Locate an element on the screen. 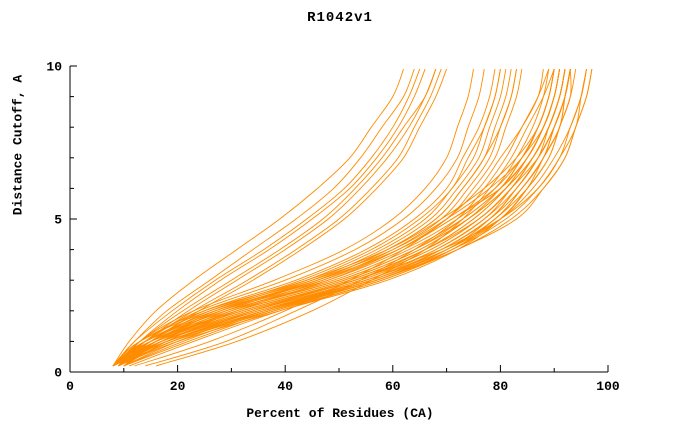  y-tick-label: 10 is located at coordinates (54, 67).